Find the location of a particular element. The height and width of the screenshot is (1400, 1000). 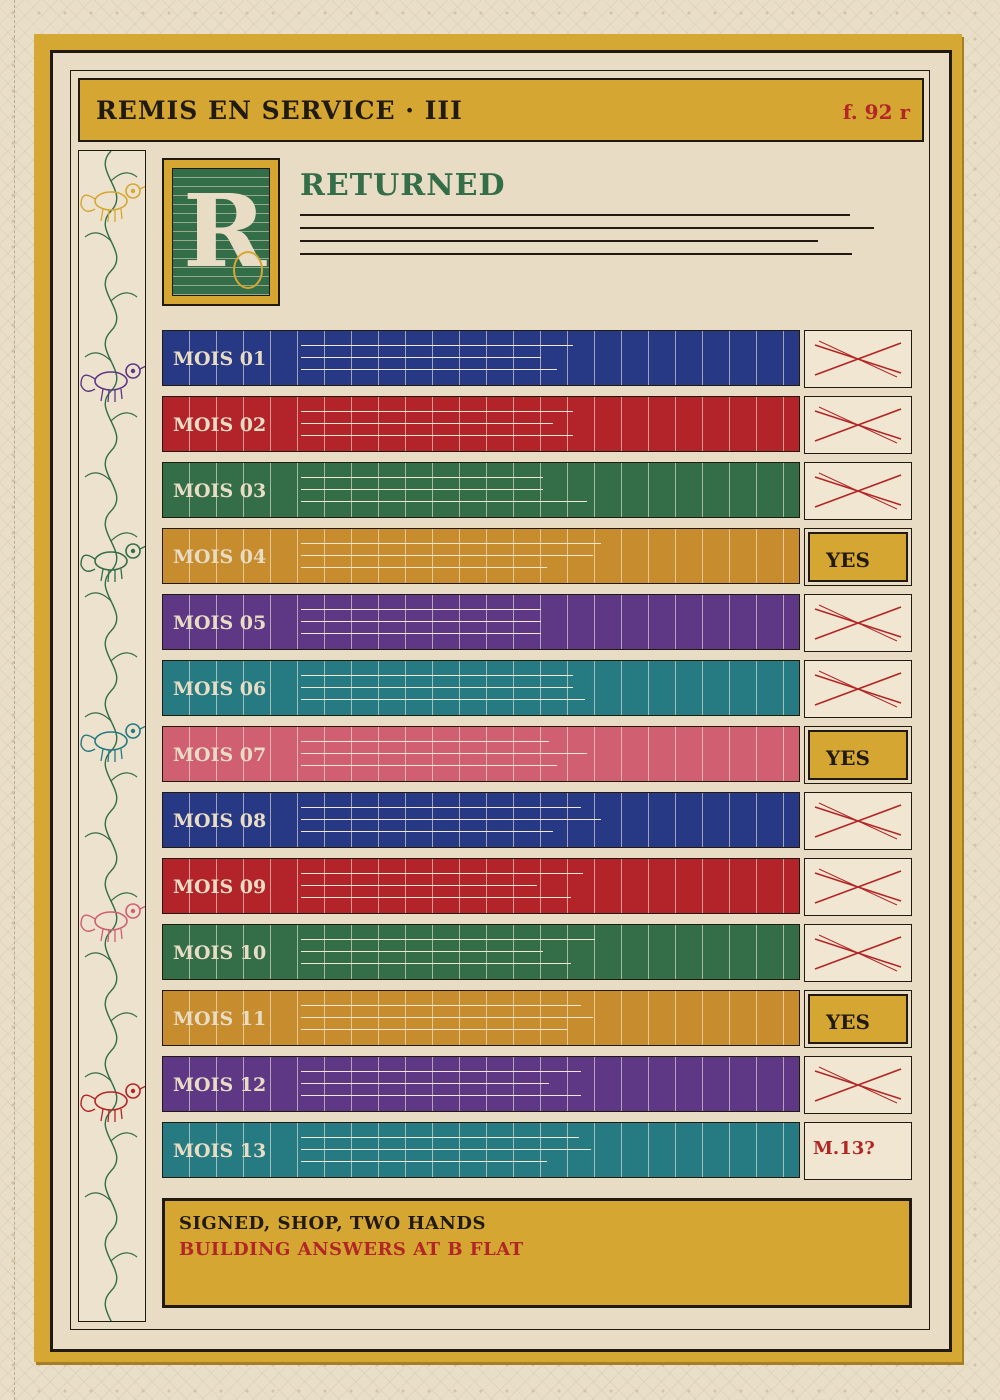

month-bar: MOIS 02 is located at coordinates (481, 424).